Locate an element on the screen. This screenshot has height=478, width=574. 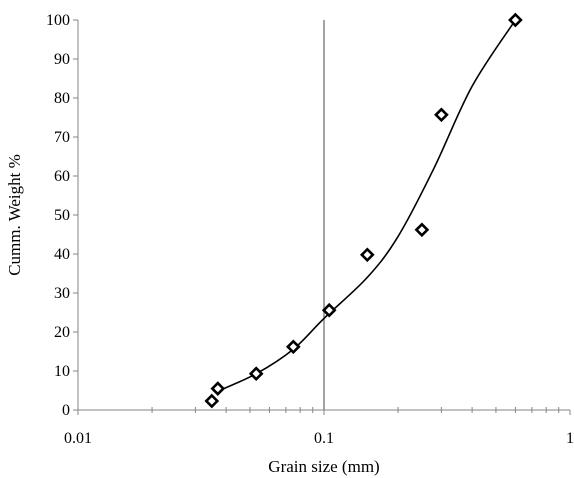
y-tick-label: 60 is located at coordinates (62, 176).